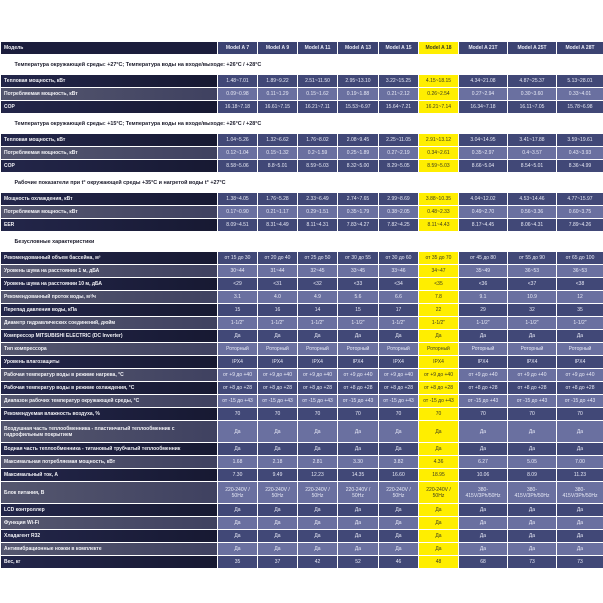 This screenshot has height=603, width=603. I want to click on model-header: Model A 11, so click(317, 48).